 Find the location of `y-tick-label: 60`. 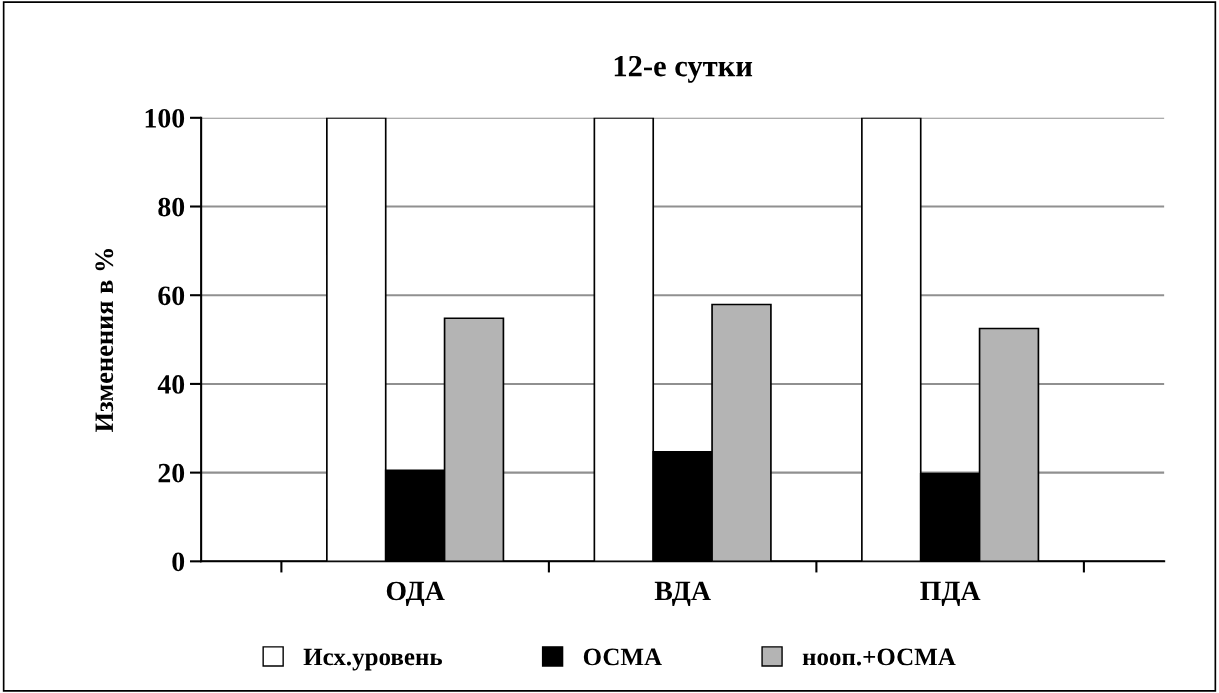

y-tick-label: 60 is located at coordinates (171, 296).